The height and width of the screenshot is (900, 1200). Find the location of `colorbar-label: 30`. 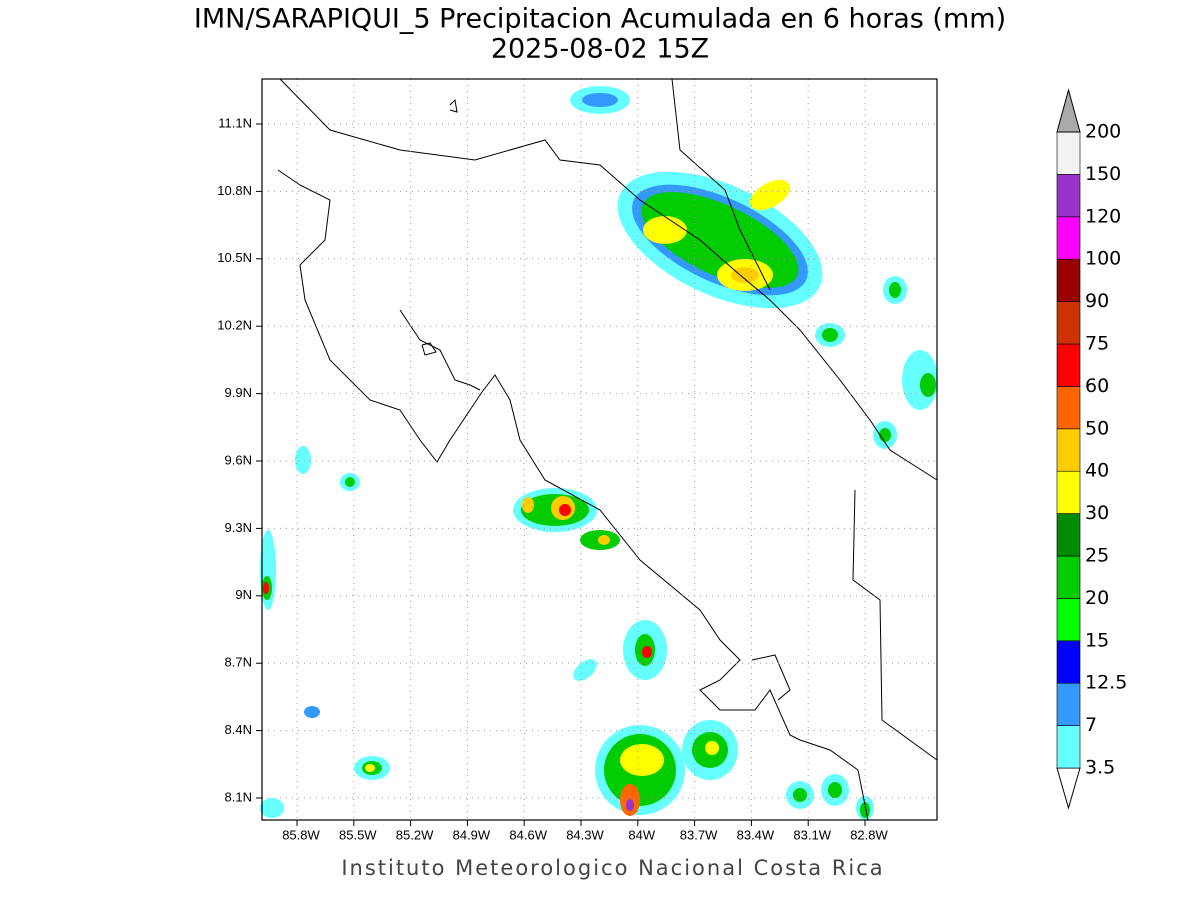

colorbar-label: 30 is located at coordinates (1097, 513).